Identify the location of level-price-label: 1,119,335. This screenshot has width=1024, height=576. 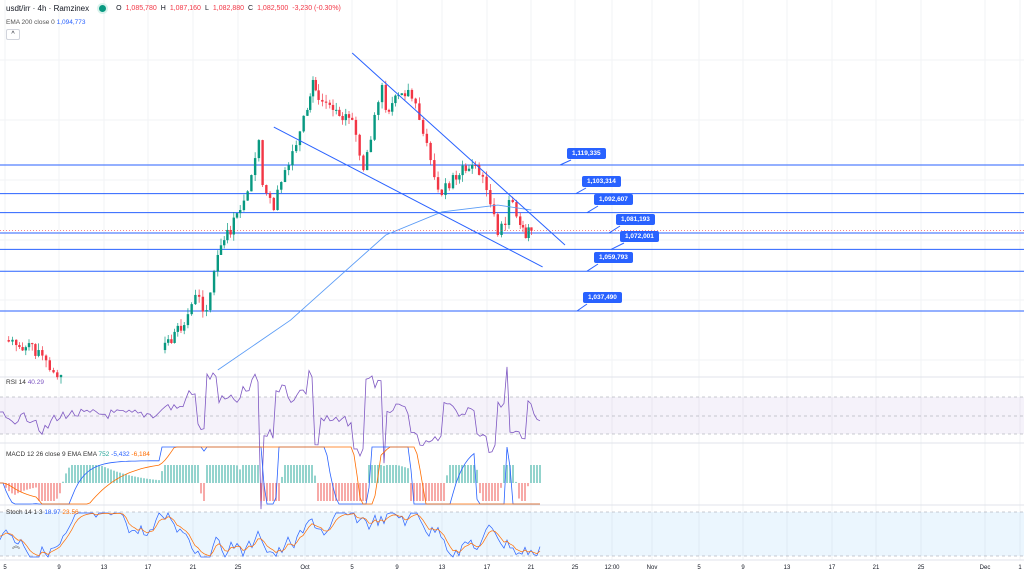
(586, 153).